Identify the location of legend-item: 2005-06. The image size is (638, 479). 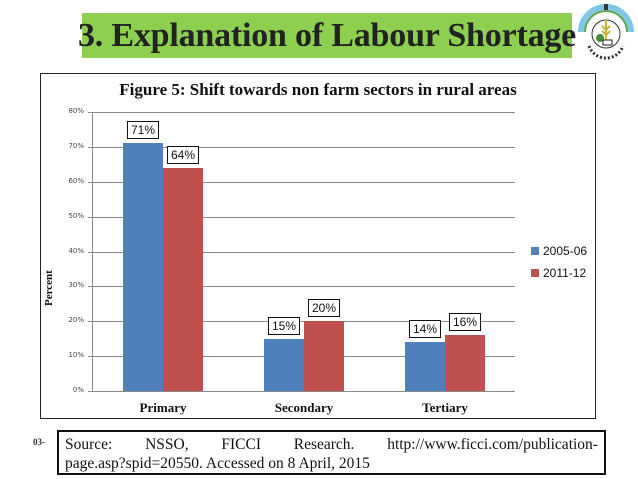
(559, 251).